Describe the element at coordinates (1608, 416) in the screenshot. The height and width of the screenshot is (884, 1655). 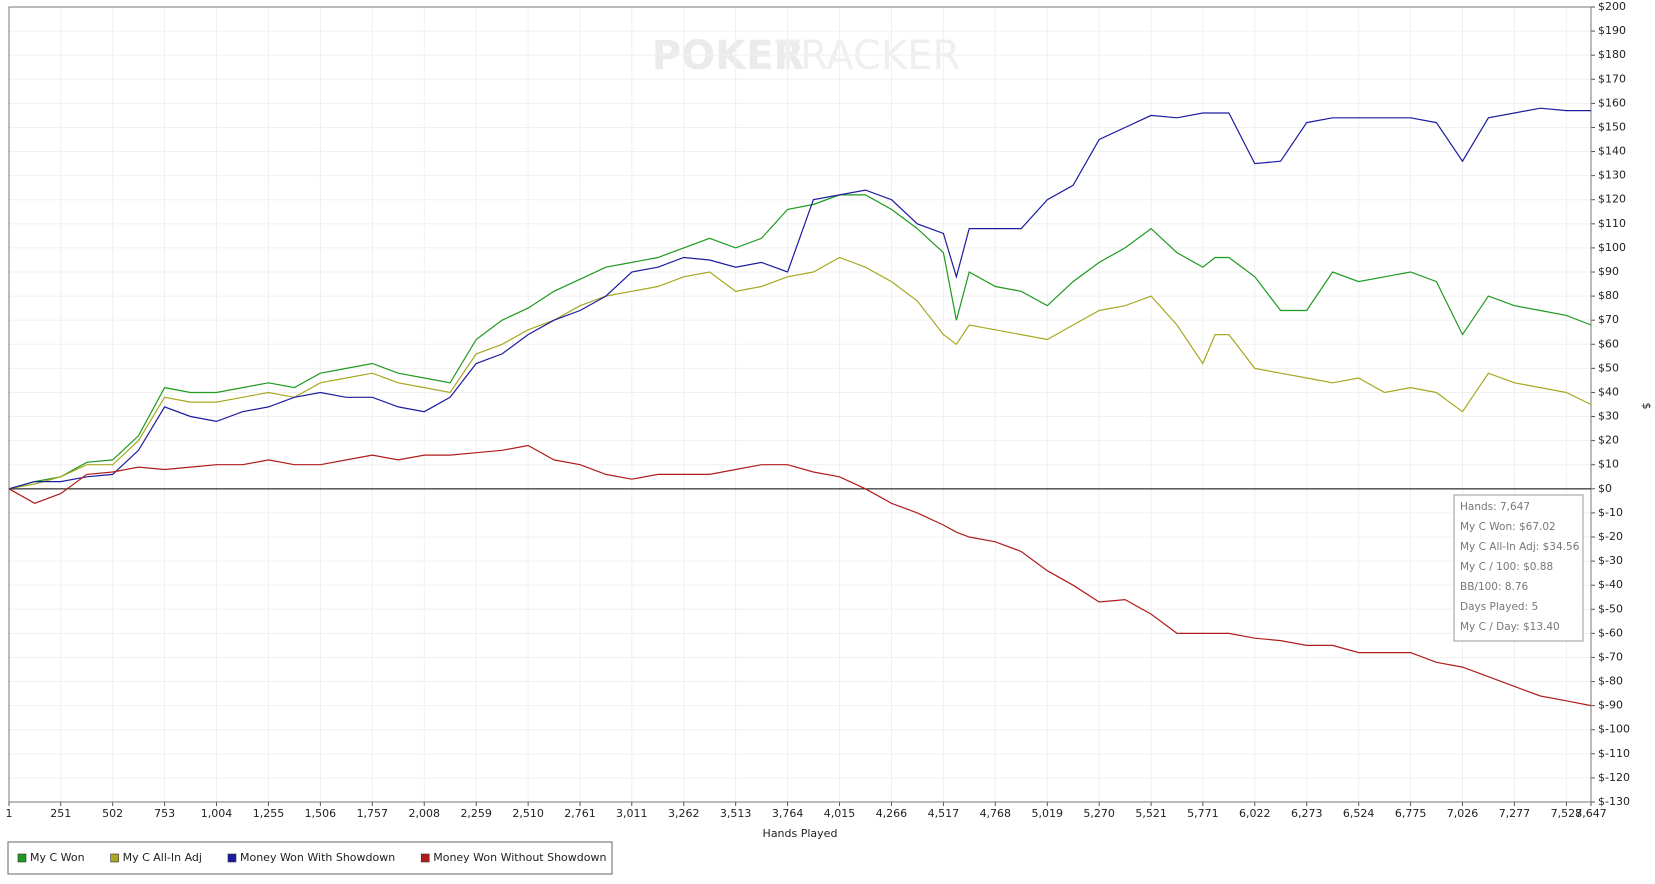
I see `y-tick-label: $30` at that location.